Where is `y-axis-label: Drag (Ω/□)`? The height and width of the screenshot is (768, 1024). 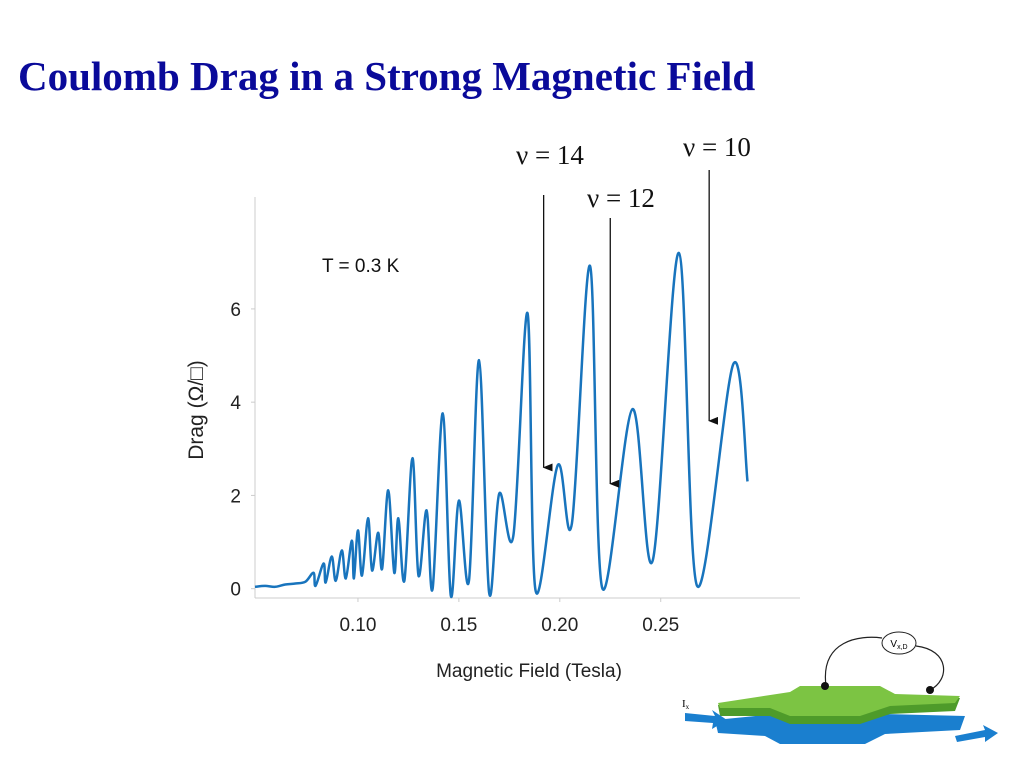
y-axis-label: Drag (Ω/□) is located at coordinates (196, 410).